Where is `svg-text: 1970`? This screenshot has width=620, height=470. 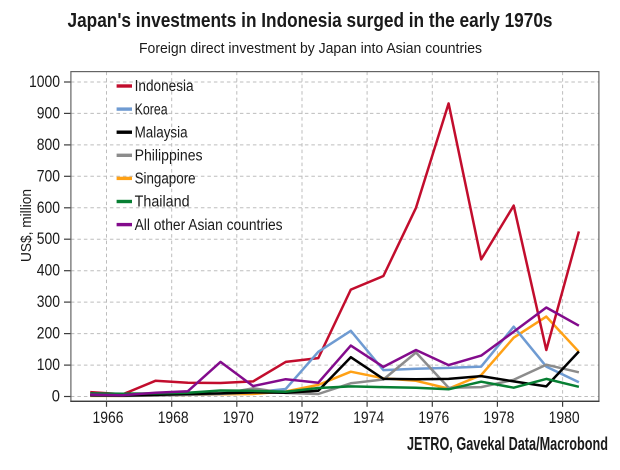 svg-text: 1970 is located at coordinates (238, 418).